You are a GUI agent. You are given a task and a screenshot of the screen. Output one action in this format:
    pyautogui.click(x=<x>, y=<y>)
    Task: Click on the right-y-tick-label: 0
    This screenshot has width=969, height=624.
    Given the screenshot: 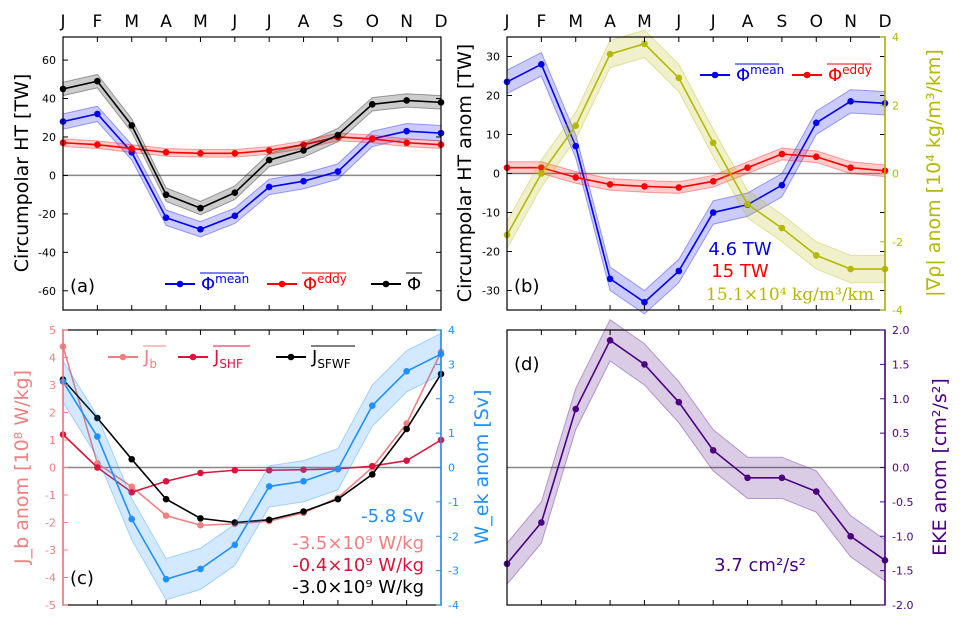 What is the action you would take?
    pyautogui.click(x=895, y=174)
    